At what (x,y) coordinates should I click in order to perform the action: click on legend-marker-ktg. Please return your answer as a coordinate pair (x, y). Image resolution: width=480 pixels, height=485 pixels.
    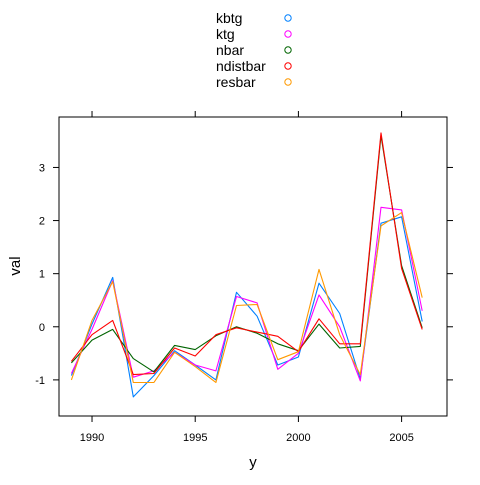
    Looking at the image, I should click on (288, 34).